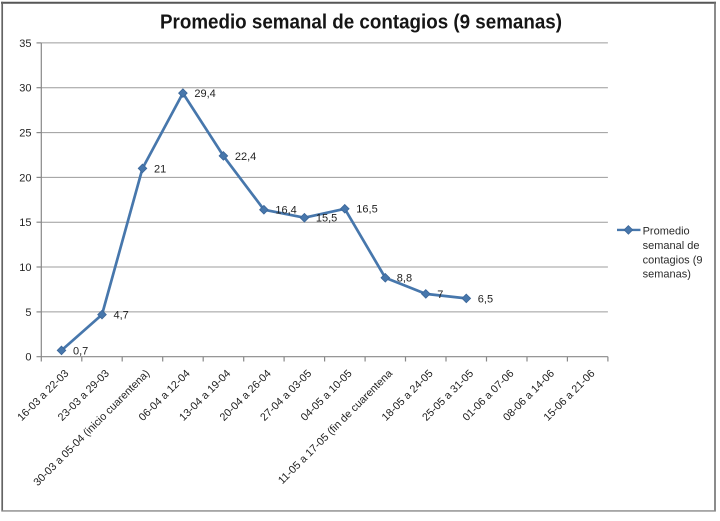 The width and height of the screenshot is (720, 521). I want to click on svg-text: 8,8, so click(404, 279).